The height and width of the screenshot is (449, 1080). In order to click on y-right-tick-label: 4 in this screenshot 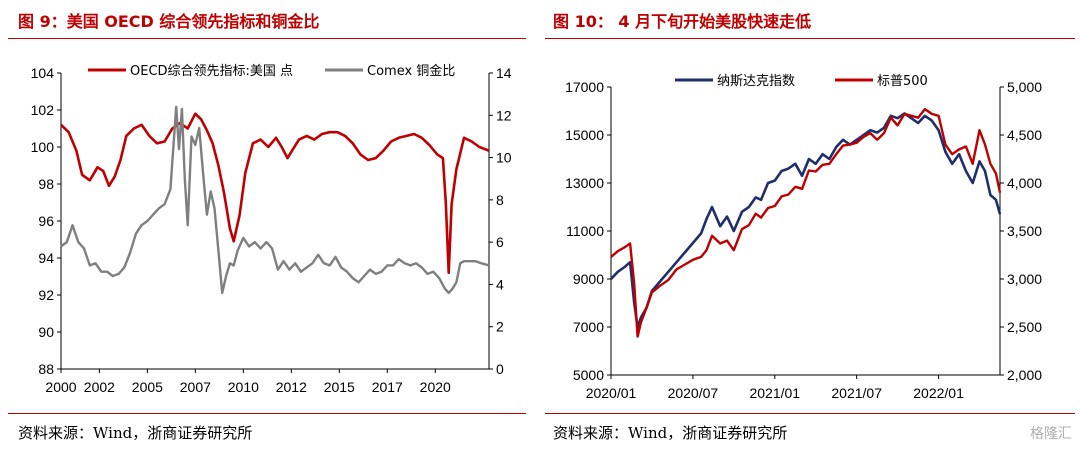, I will do `click(500, 284)`.